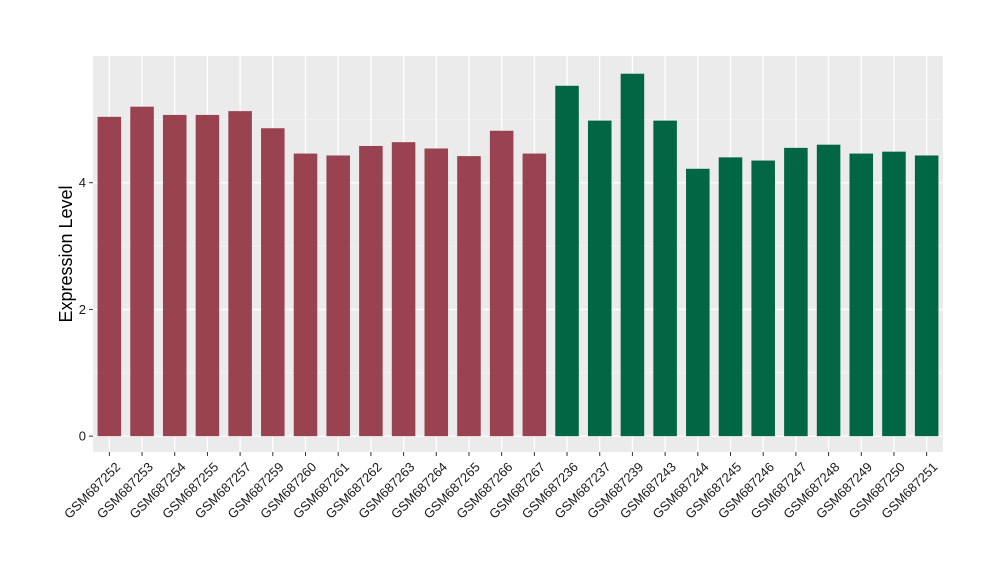 Image resolution: width=1000 pixels, height=585 pixels. Describe the element at coordinates (698, 302) in the screenshot. I see `bar-GSM687244` at that location.